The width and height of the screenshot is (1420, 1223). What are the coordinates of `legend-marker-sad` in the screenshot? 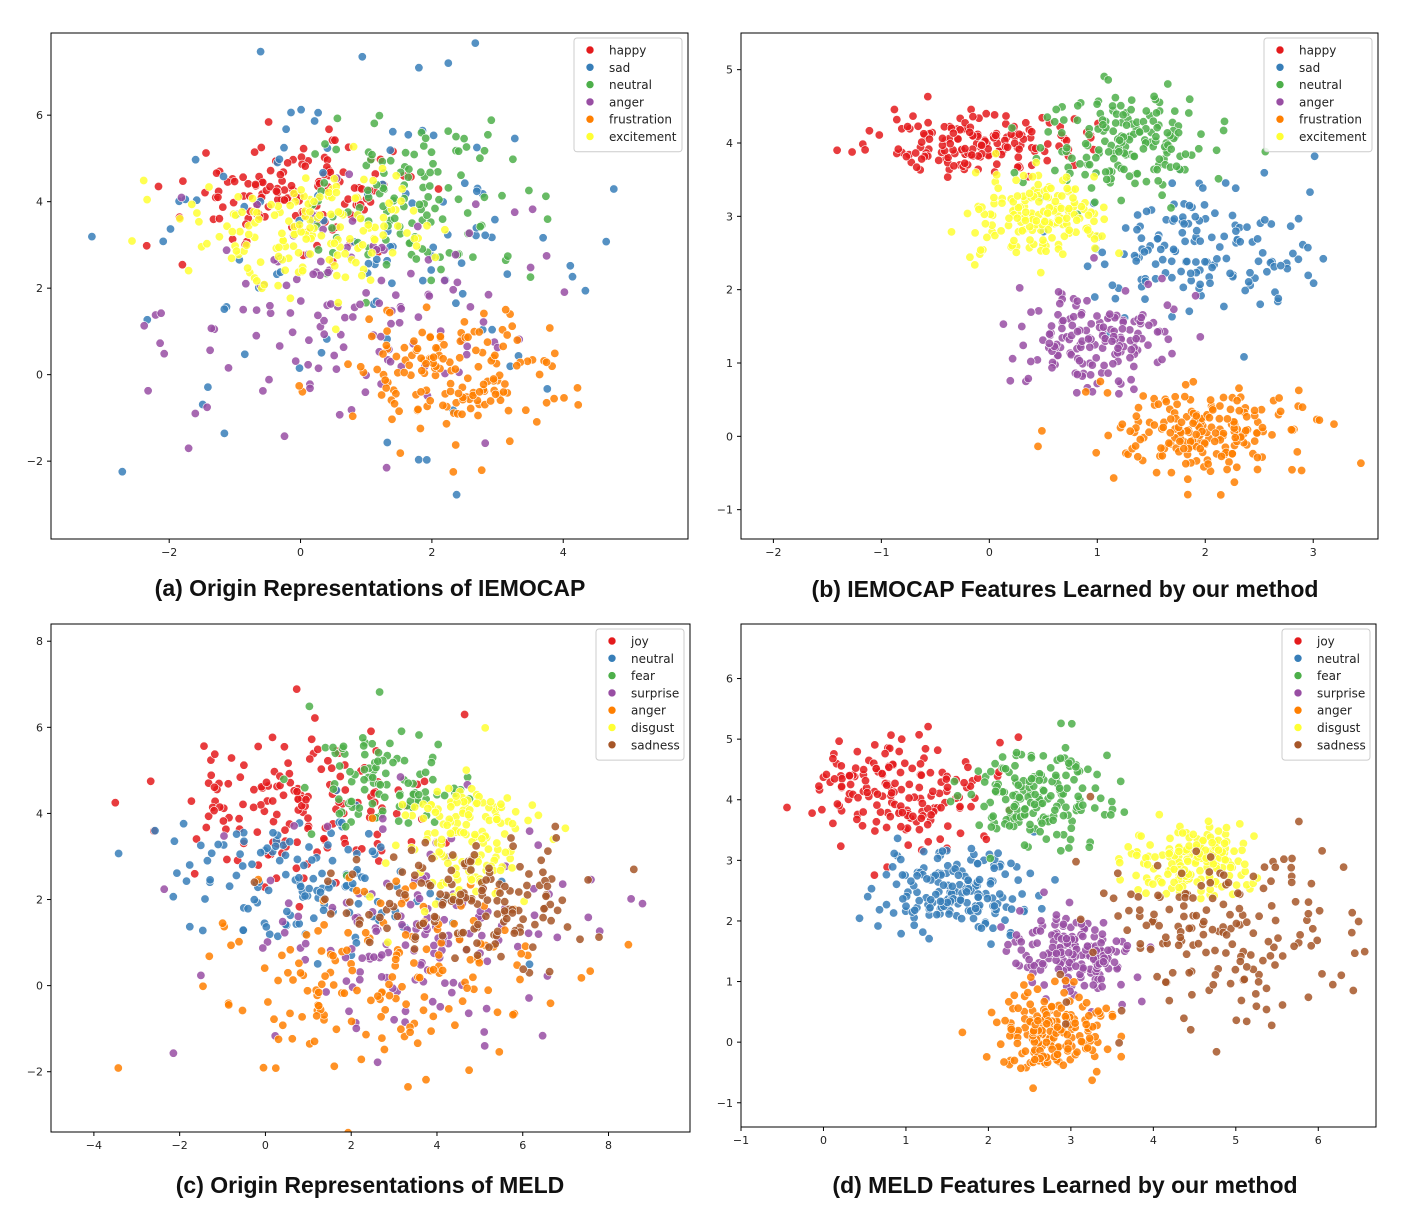 It's located at (1280, 67).